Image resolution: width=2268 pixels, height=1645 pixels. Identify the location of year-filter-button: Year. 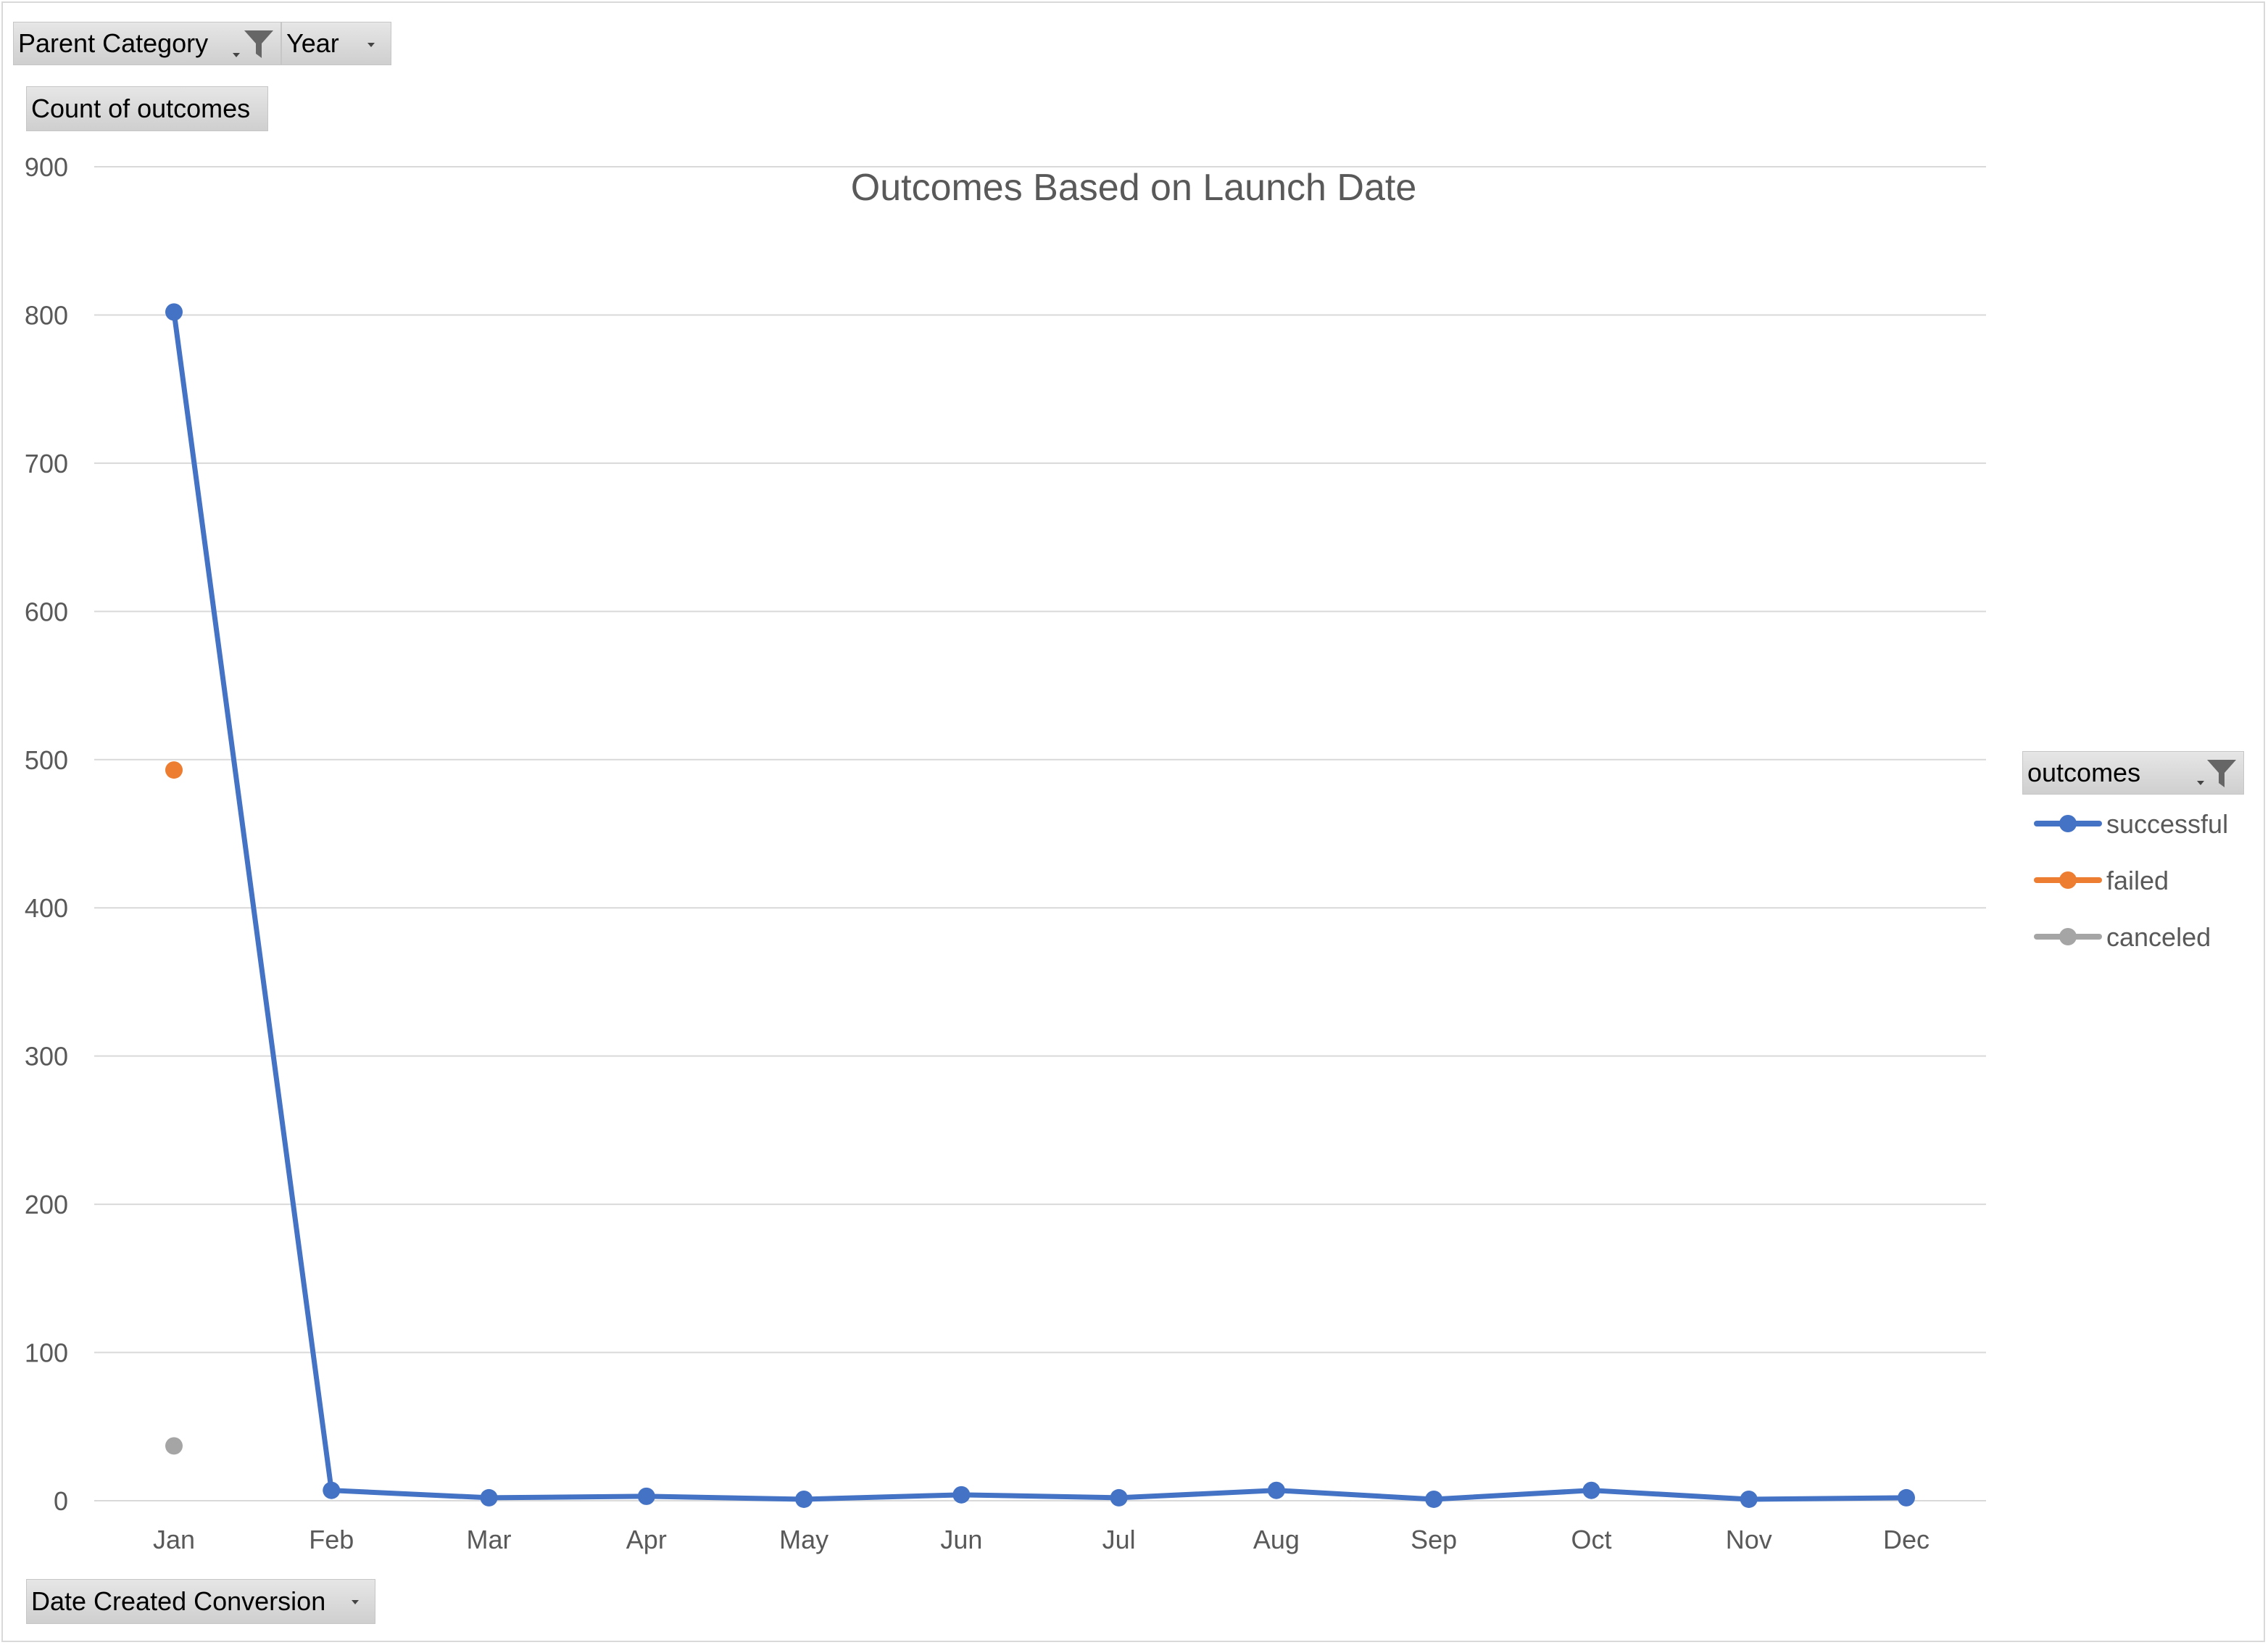
(336, 43).